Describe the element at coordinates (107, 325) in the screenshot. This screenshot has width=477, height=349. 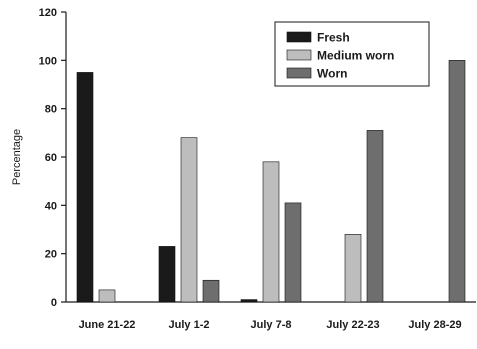
I see `x-category-label: June 21-22` at that location.